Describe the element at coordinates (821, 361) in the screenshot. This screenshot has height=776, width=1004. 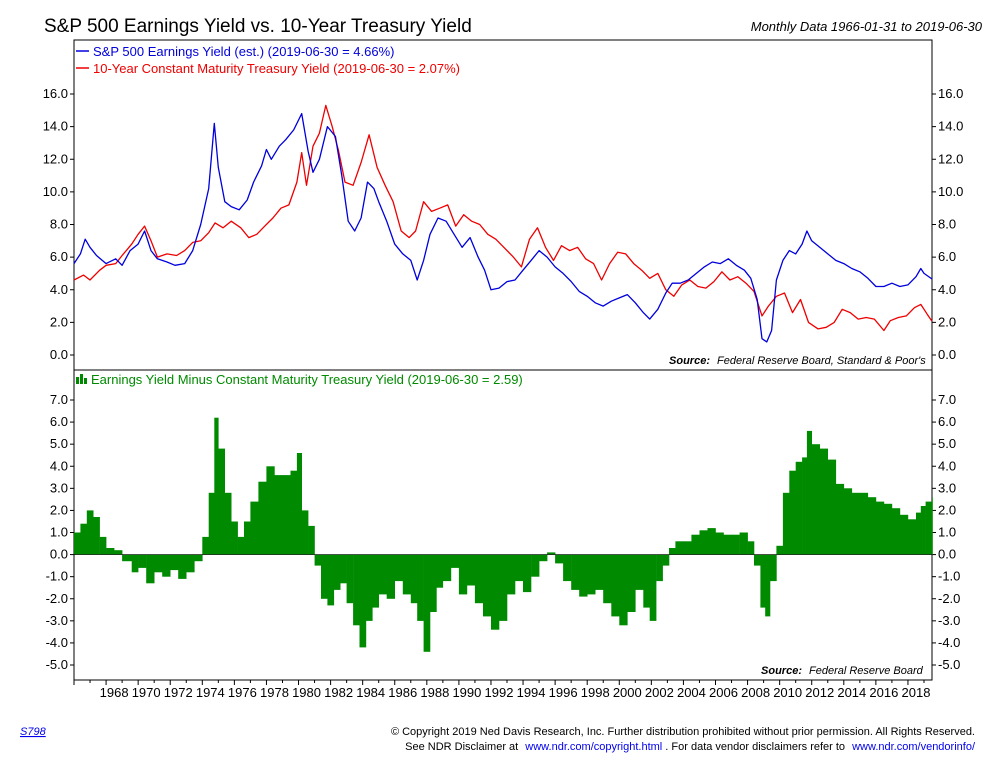
I see `top-source-text: Federal Reserve Board, Standard & Poor's` at that location.